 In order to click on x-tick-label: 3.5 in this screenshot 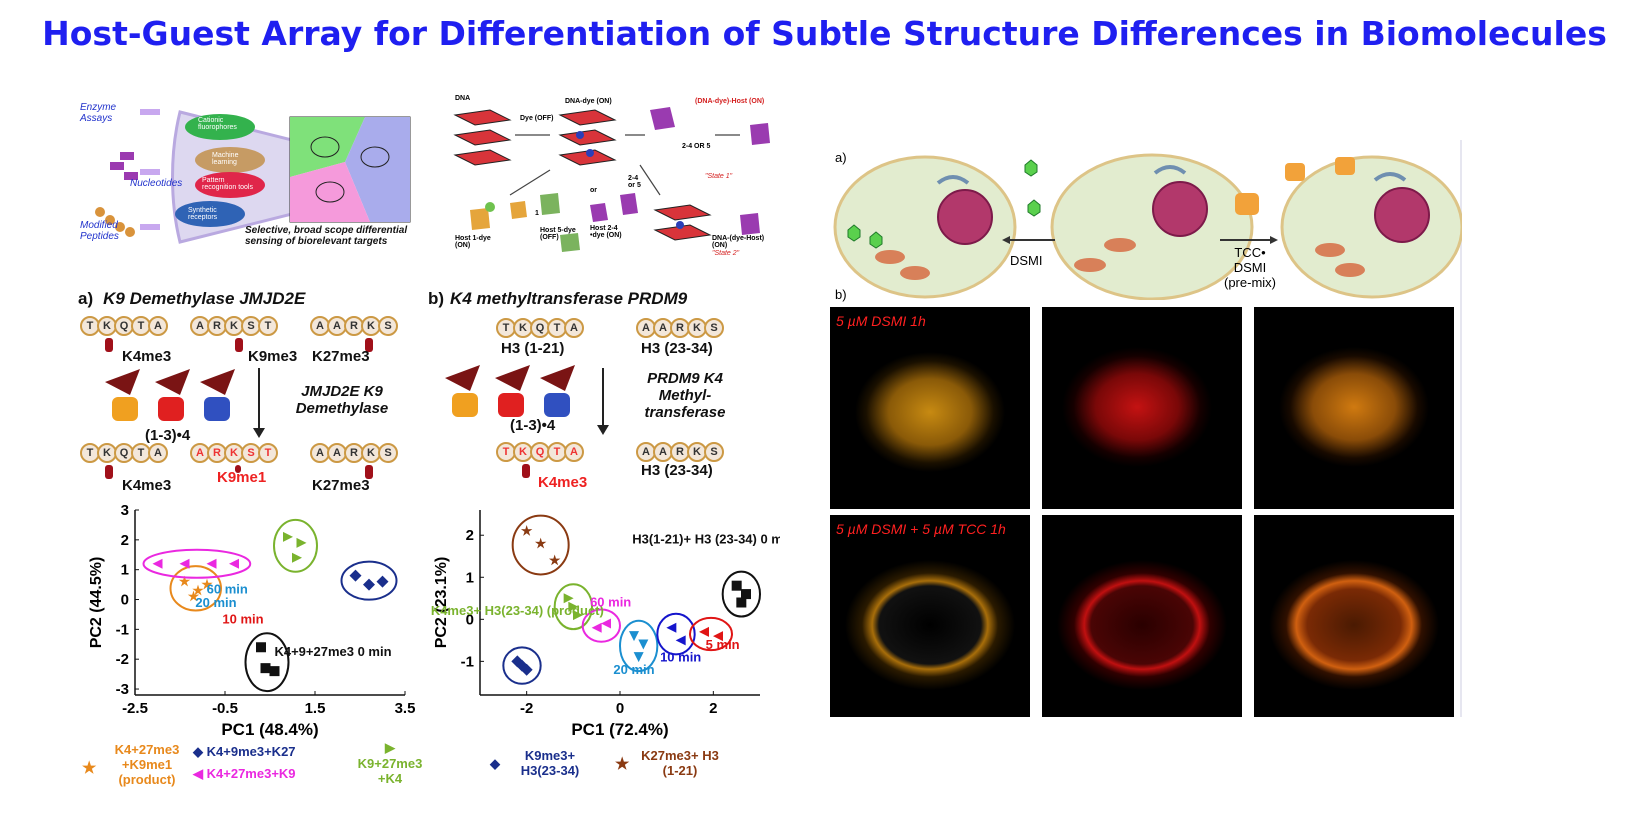, I will do `click(405, 708)`.